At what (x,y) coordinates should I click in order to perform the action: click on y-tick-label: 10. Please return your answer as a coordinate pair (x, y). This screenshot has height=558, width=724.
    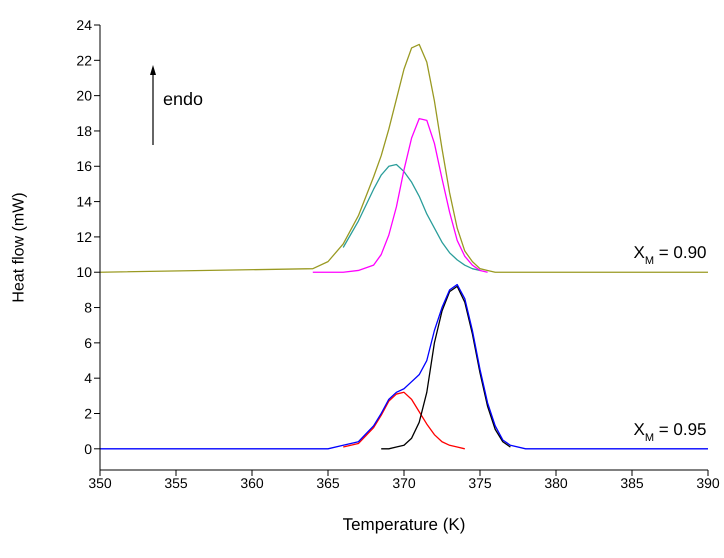
    Looking at the image, I should click on (84, 272).